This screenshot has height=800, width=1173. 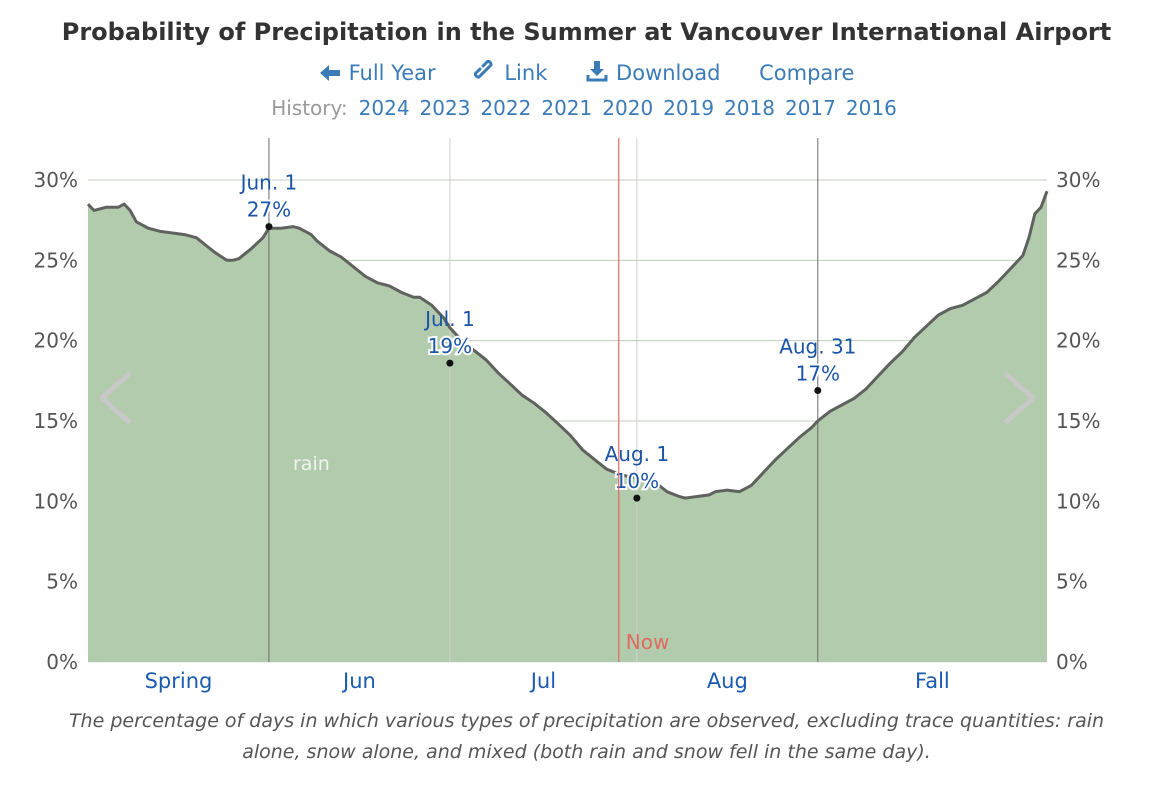 What do you see at coordinates (450, 346) in the screenshot?
I see `annotation-value-1: 19%` at bounding box center [450, 346].